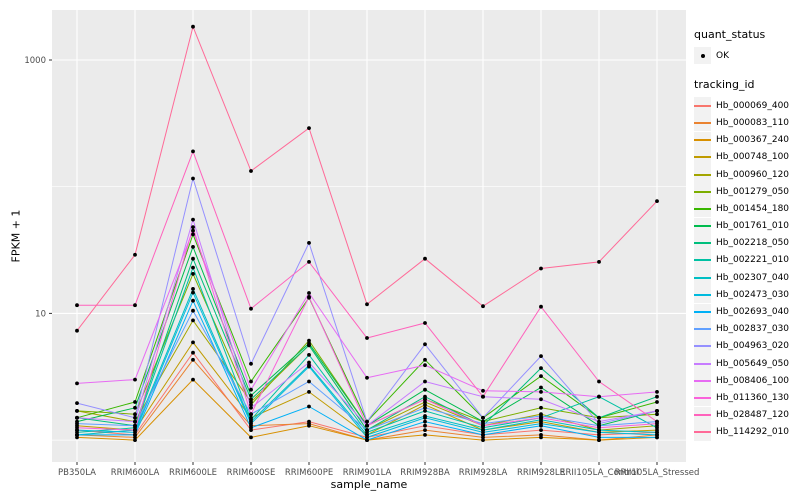  I want to click on legend-item-Hb_000960_120: Hb_000960_120, so click(747, 175).